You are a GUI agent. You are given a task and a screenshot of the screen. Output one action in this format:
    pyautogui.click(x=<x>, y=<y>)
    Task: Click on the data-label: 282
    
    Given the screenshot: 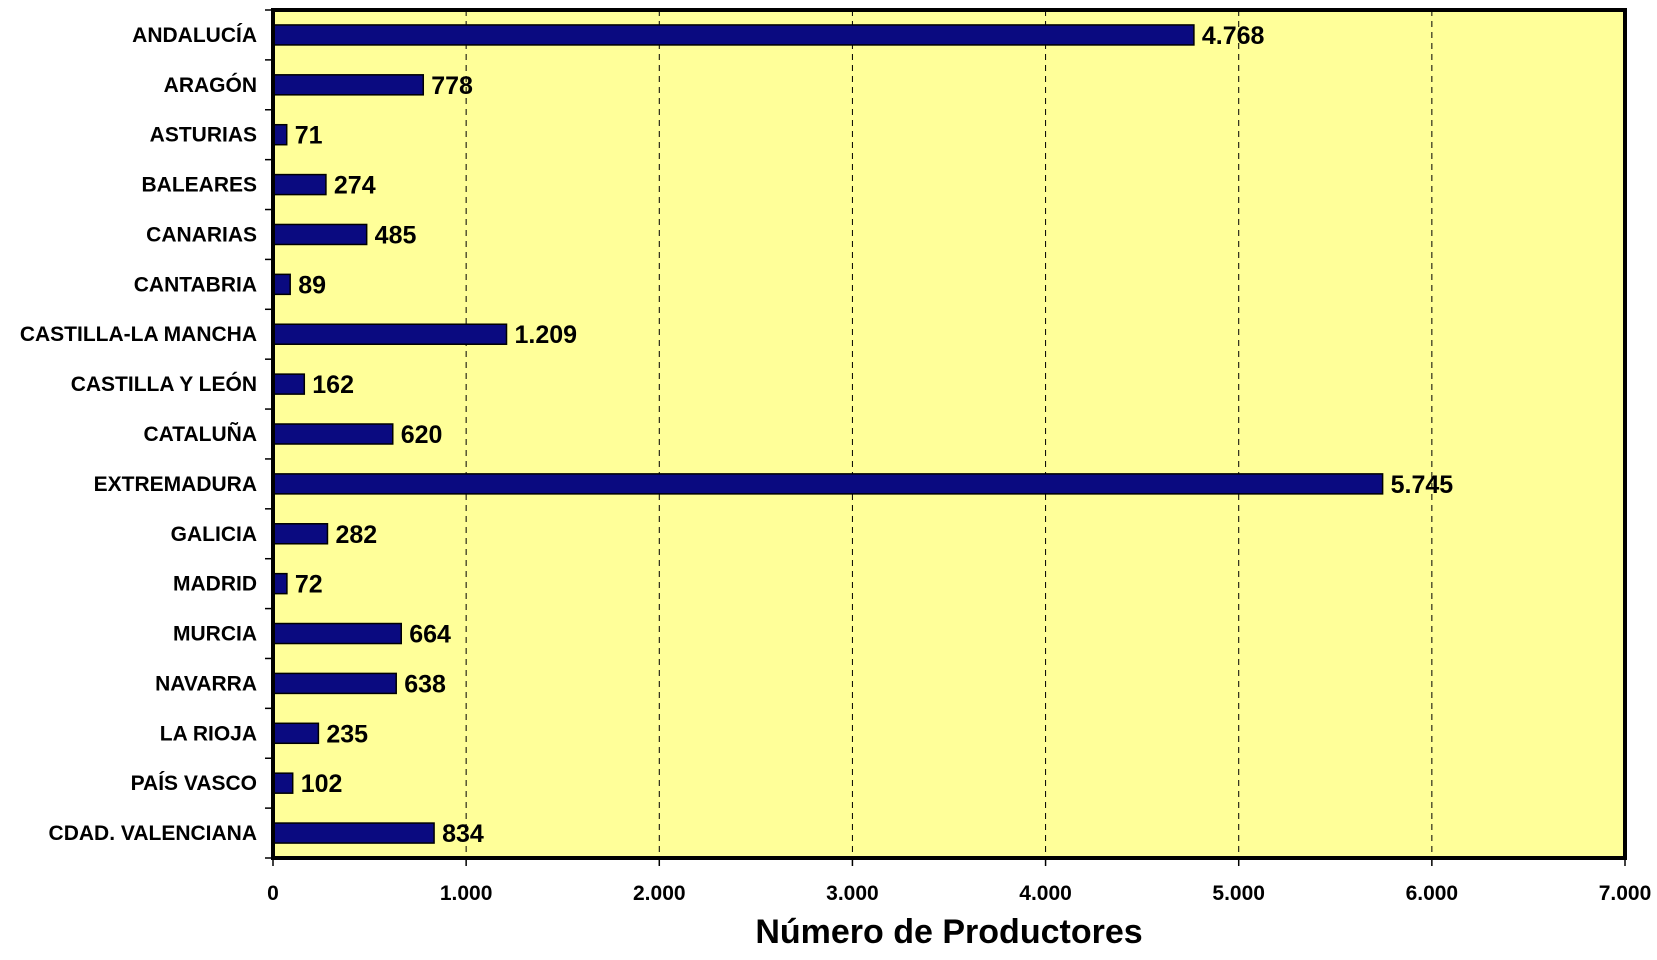 What is the action you would take?
    pyautogui.click(x=356, y=535)
    